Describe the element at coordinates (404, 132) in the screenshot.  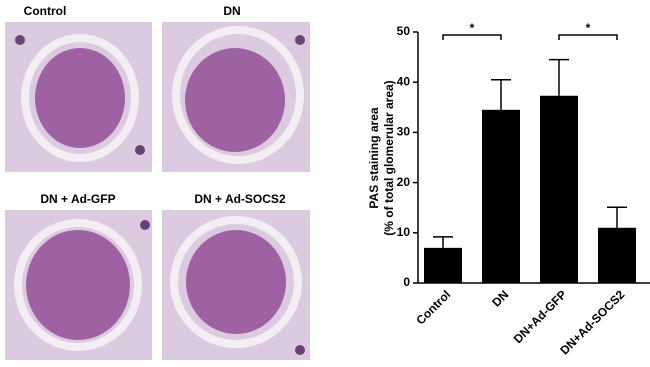
I see `y-tick-label: 30` at that location.